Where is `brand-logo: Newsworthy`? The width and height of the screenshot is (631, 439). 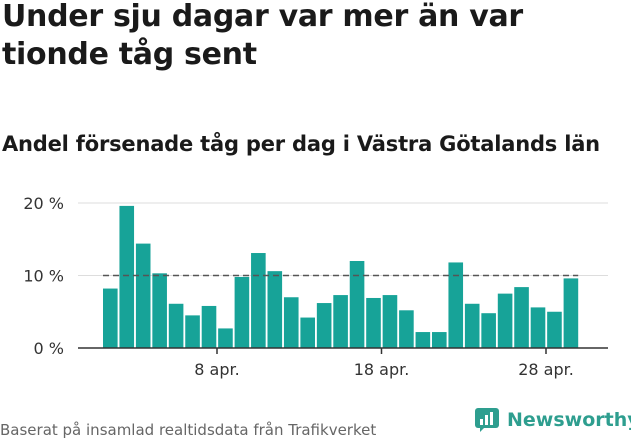
brand-logo: Newsworthy is located at coordinates (552, 420).